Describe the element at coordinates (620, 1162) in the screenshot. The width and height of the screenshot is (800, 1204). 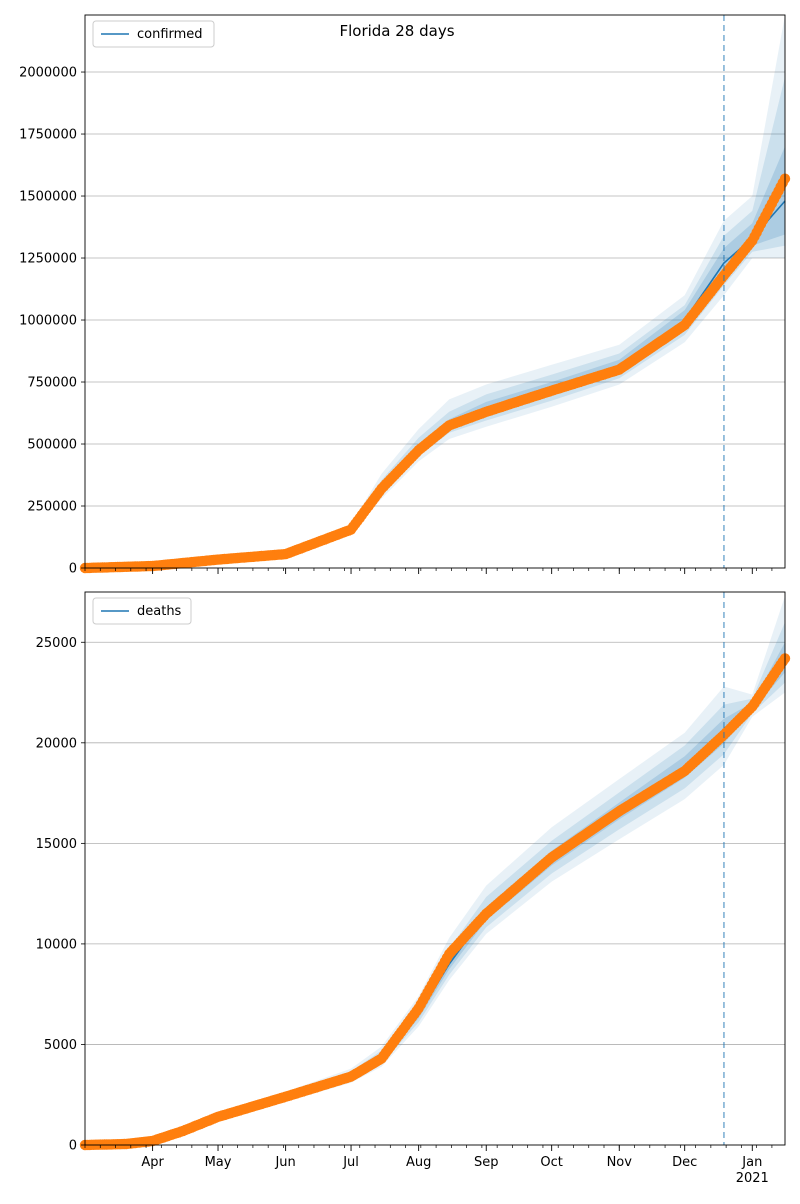
I see `x-tick-label: Nov` at that location.